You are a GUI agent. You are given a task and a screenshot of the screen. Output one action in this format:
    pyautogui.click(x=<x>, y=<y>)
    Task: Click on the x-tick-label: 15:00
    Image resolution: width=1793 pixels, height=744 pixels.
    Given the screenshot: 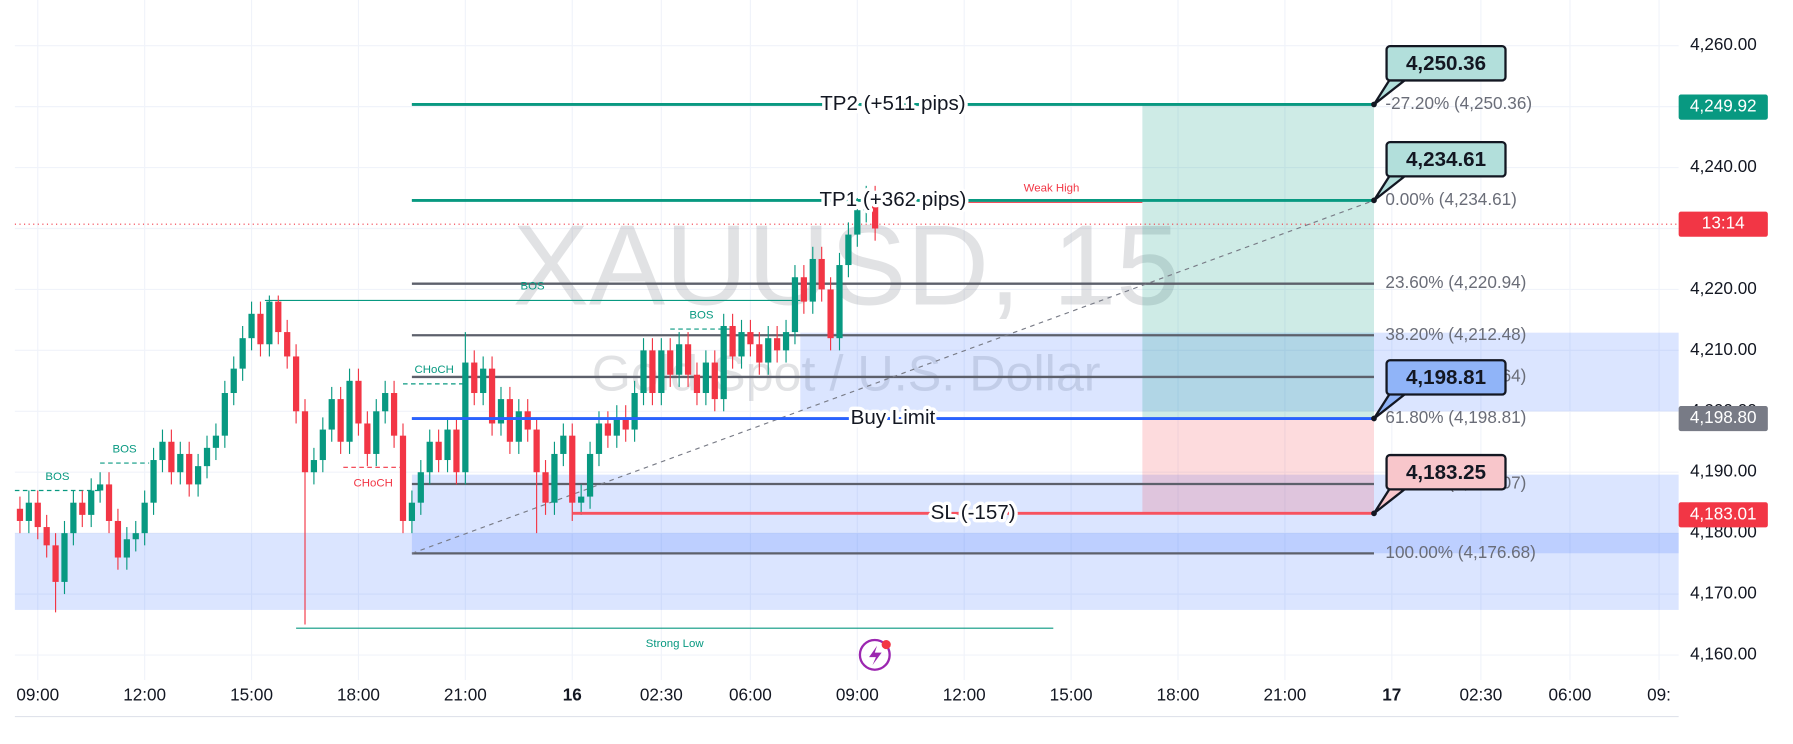 What is the action you would take?
    pyautogui.click(x=1071, y=695)
    